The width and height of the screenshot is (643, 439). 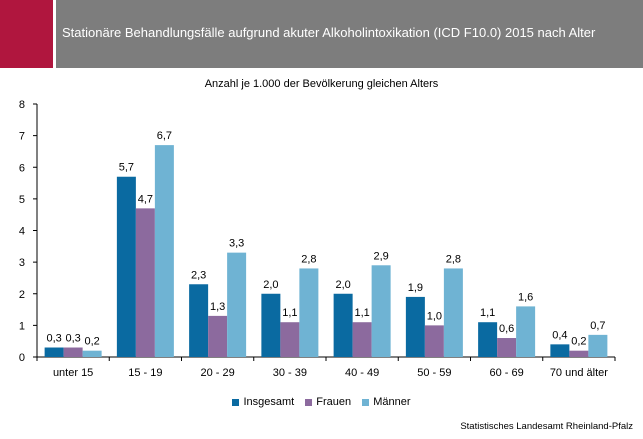 What do you see at coordinates (217, 307) in the screenshot?
I see `data-label: 1,3` at bounding box center [217, 307].